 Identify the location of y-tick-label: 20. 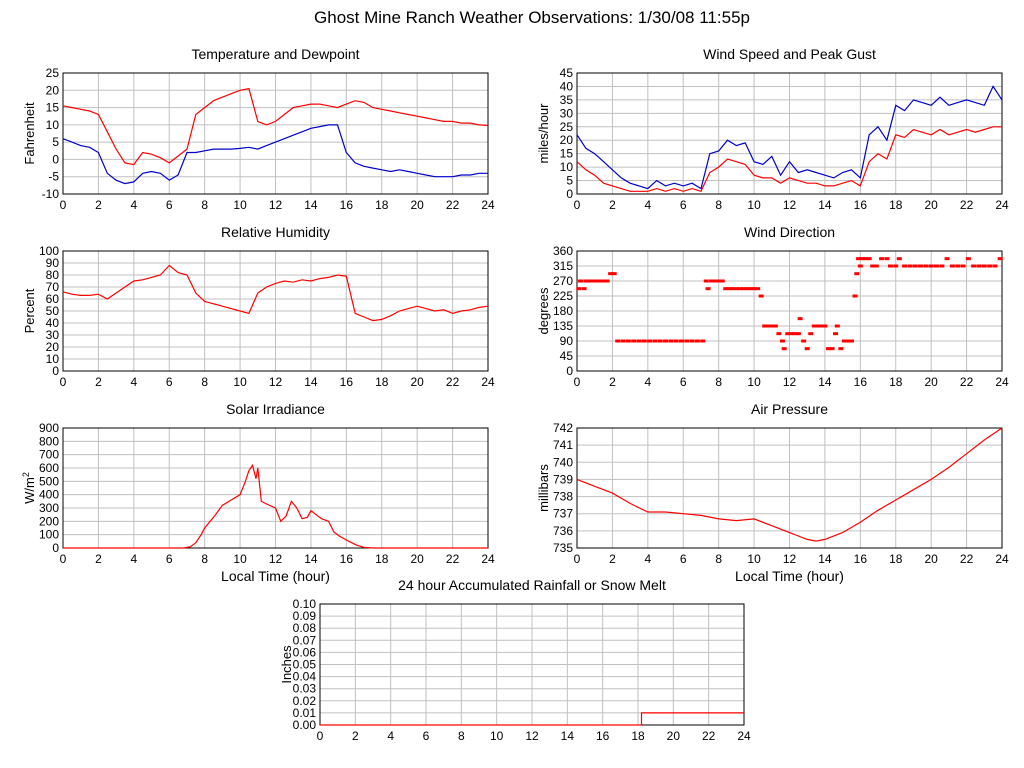
(53, 90).